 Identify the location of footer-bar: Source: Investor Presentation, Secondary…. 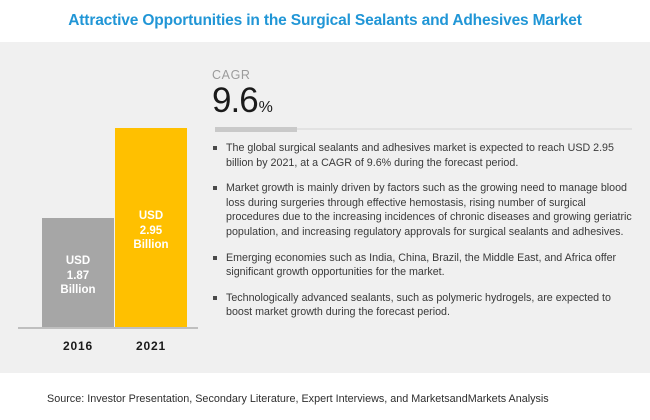
(325, 396).